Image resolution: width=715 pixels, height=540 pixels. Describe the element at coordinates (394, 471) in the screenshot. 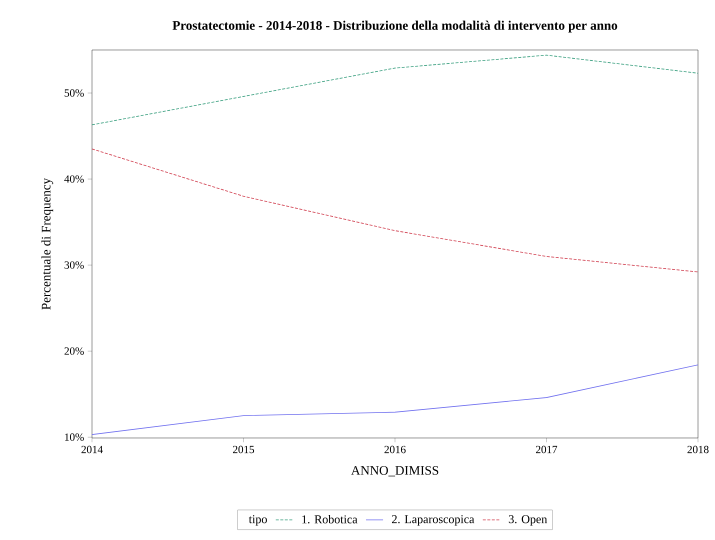

I see `x-axis-title: ANNO_DIMISS` at that location.